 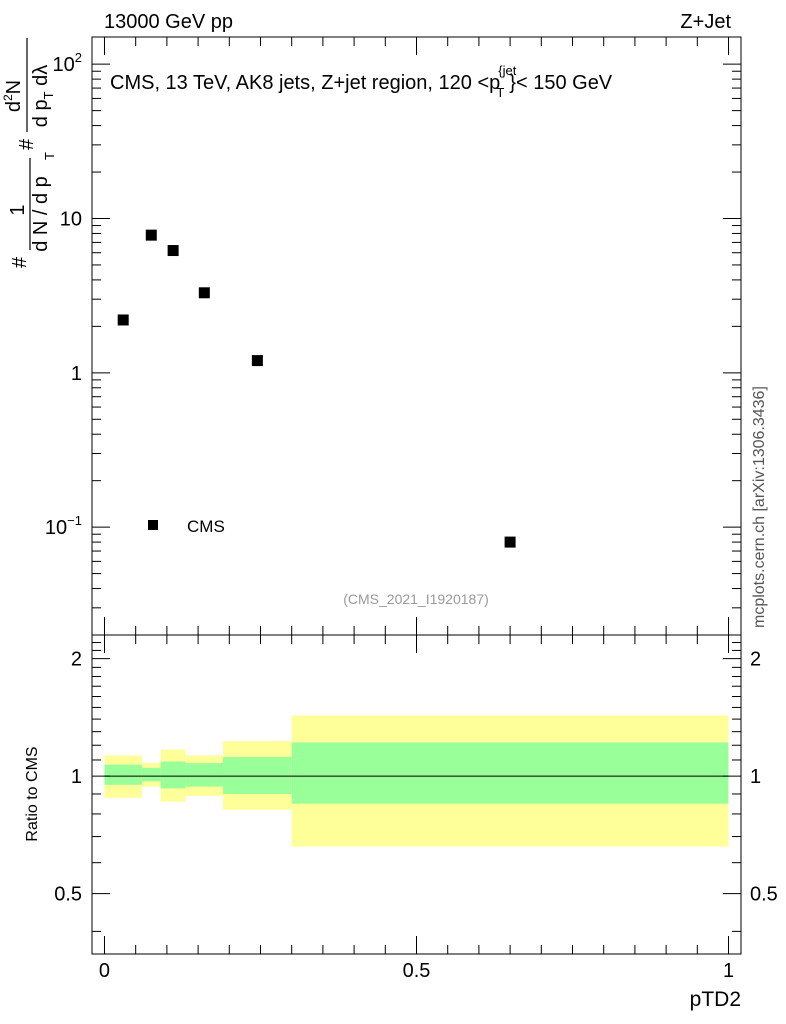 I want to click on ratio-x-tick-labels: 0 0.5 1, so click(x=416, y=971).